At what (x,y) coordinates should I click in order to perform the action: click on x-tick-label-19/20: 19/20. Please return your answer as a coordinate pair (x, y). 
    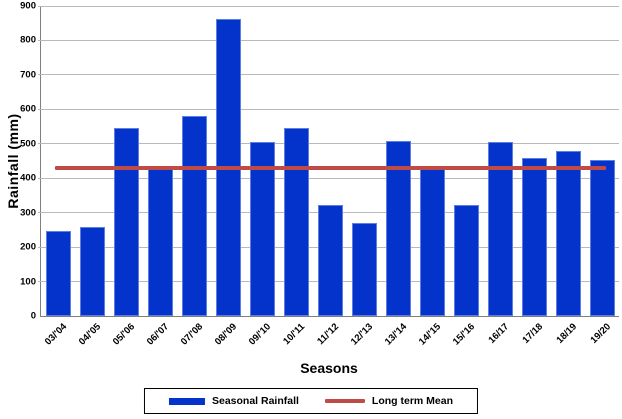
    Looking at the image, I should click on (601, 333).